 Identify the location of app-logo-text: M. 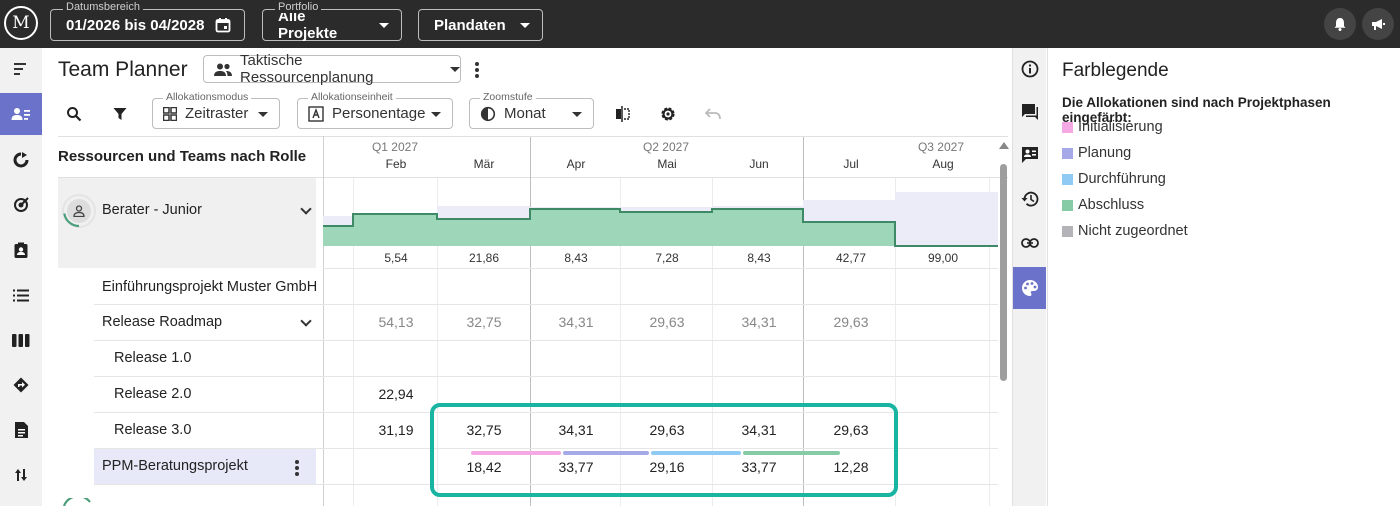
(21, 23).